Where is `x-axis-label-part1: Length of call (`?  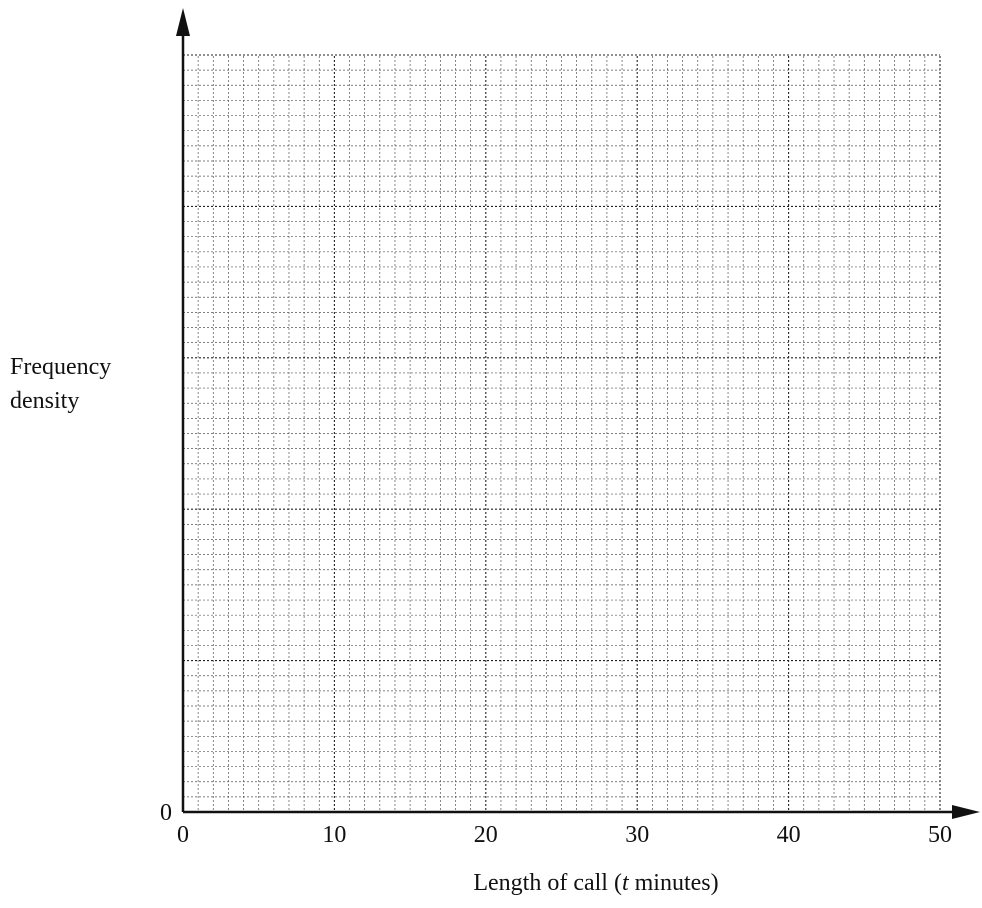 x-axis-label-part1: Length of call ( is located at coordinates (547, 883).